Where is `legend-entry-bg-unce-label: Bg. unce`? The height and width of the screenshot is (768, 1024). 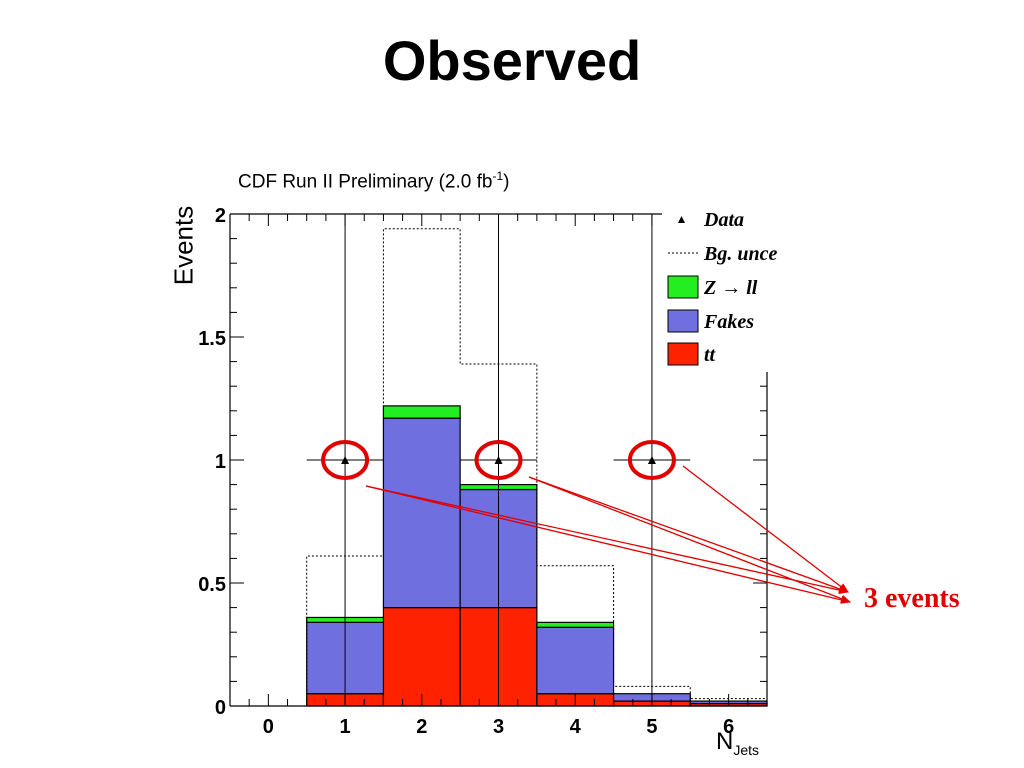 legend-entry-bg-unce-label: Bg. unce is located at coordinates (740, 254).